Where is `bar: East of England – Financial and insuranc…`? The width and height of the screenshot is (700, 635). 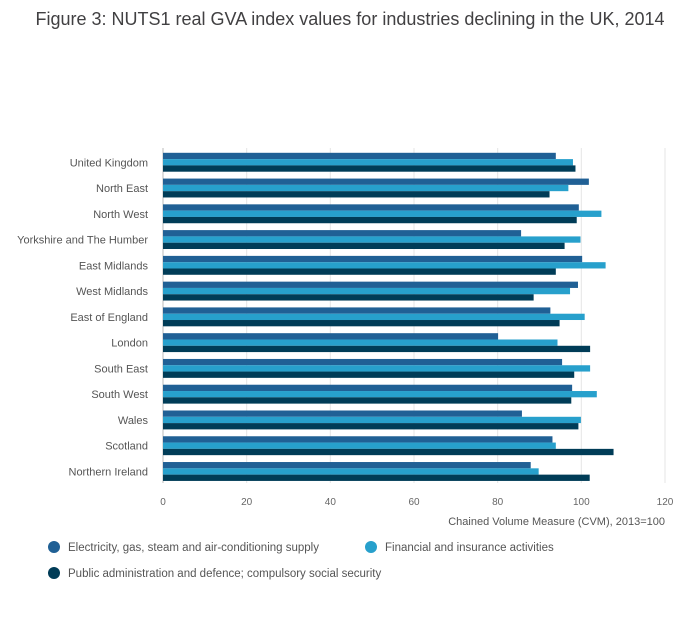 bar: East of England – Financial and insuranc… is located at coordinates (374, 317).